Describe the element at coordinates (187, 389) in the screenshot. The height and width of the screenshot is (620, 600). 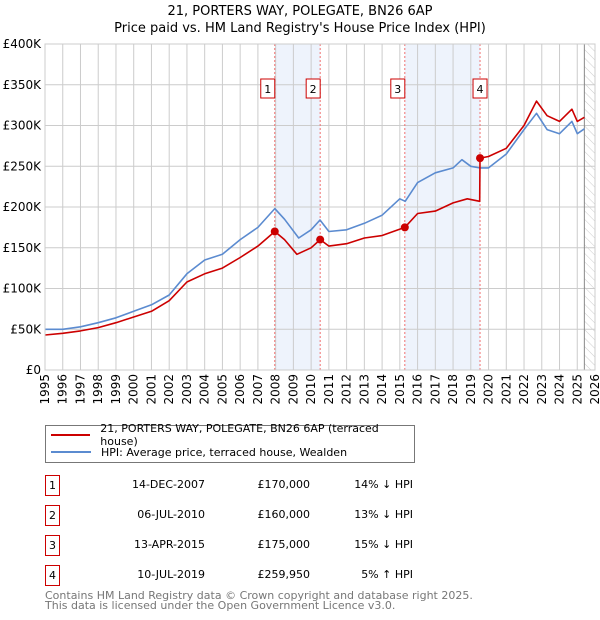
I see `x-tick-label: 2003` at that location.